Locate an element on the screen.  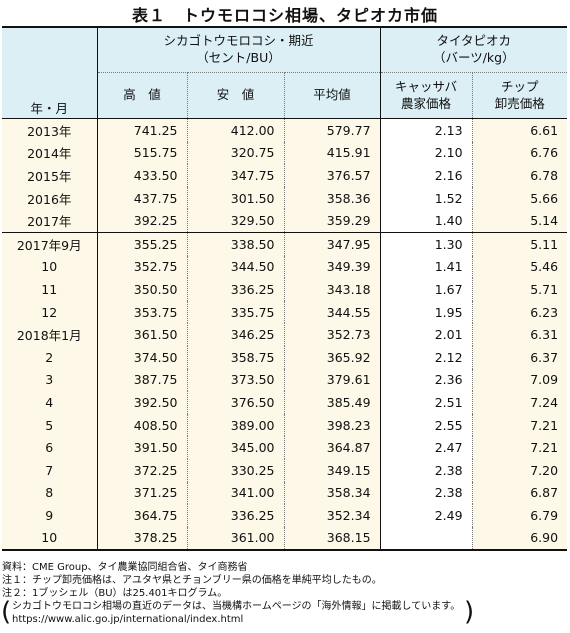
cell-avg: 379.61 is located at coordinates (332, 380).